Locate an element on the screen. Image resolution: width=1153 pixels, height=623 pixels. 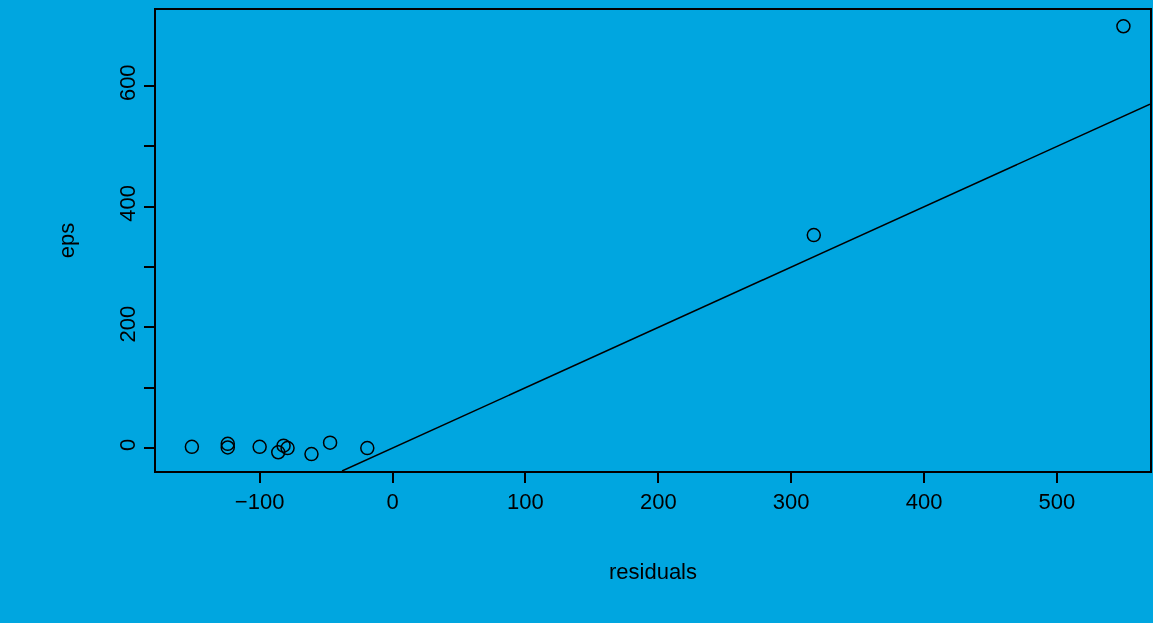
y-tick-label: 400 is located at coordinates (128, 203).